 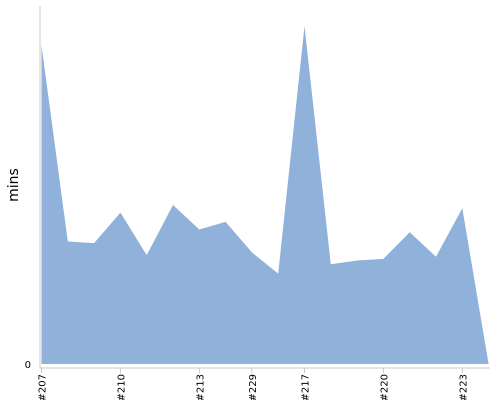 I want to click on x-tick-label: #210, so click(x=121, y=387).